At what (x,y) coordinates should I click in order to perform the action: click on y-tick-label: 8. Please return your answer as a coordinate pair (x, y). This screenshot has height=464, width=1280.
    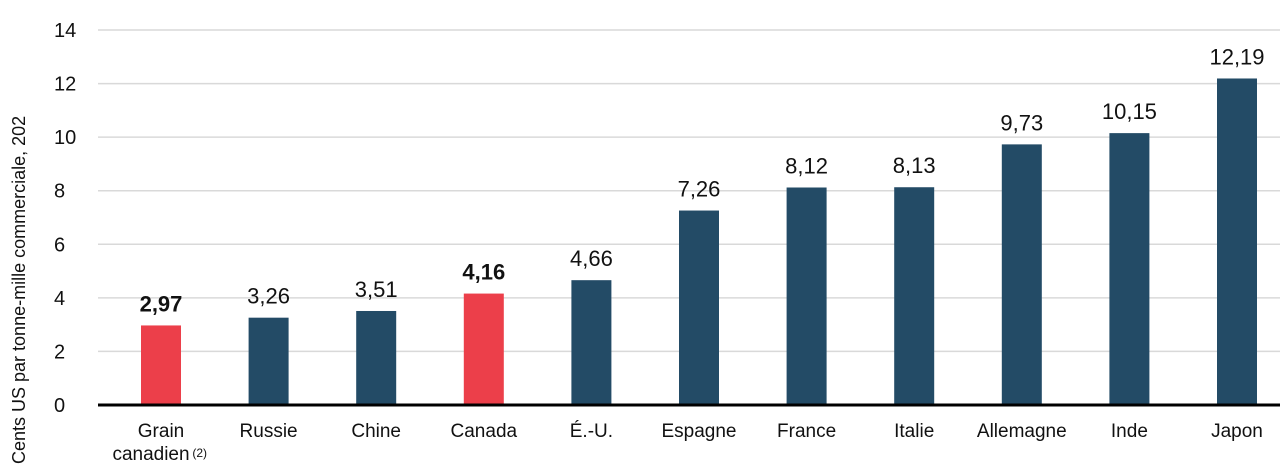
    Looking at the image, I should click on (59, 192).